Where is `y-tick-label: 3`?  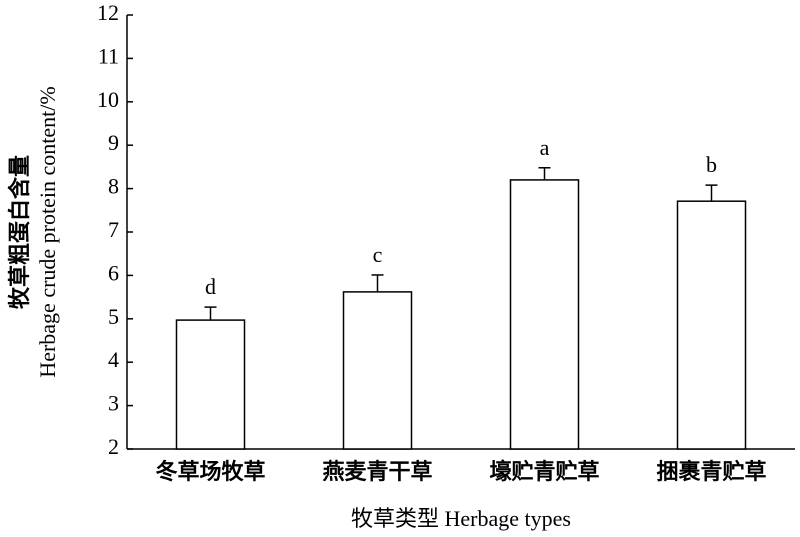
y-tick-label: 3 is located at coordinates (113, 403).